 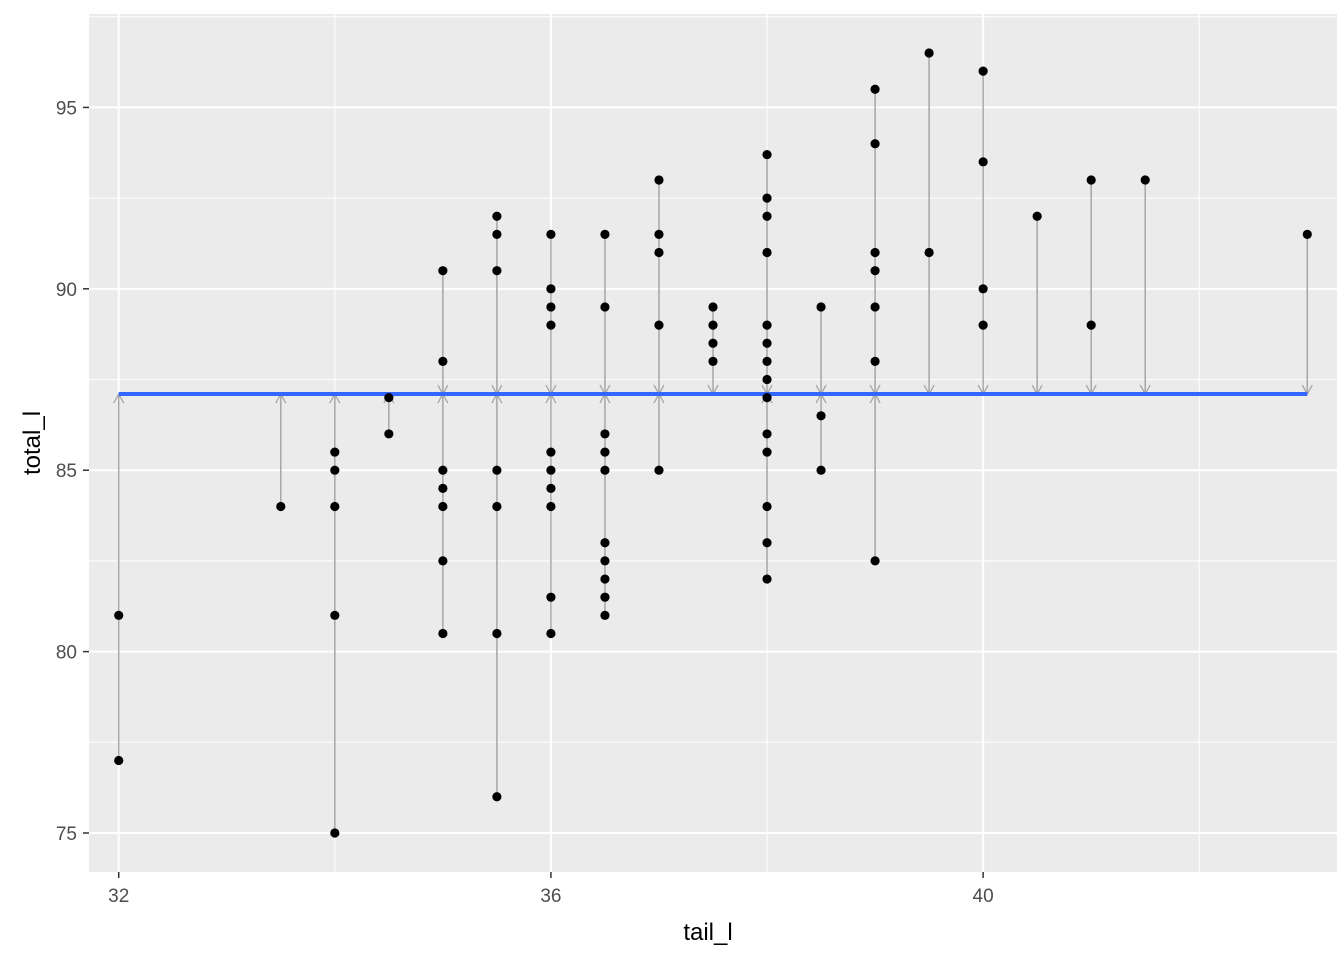 I want to click on x-axis: 32 36 40, so click(x=551, y=889).